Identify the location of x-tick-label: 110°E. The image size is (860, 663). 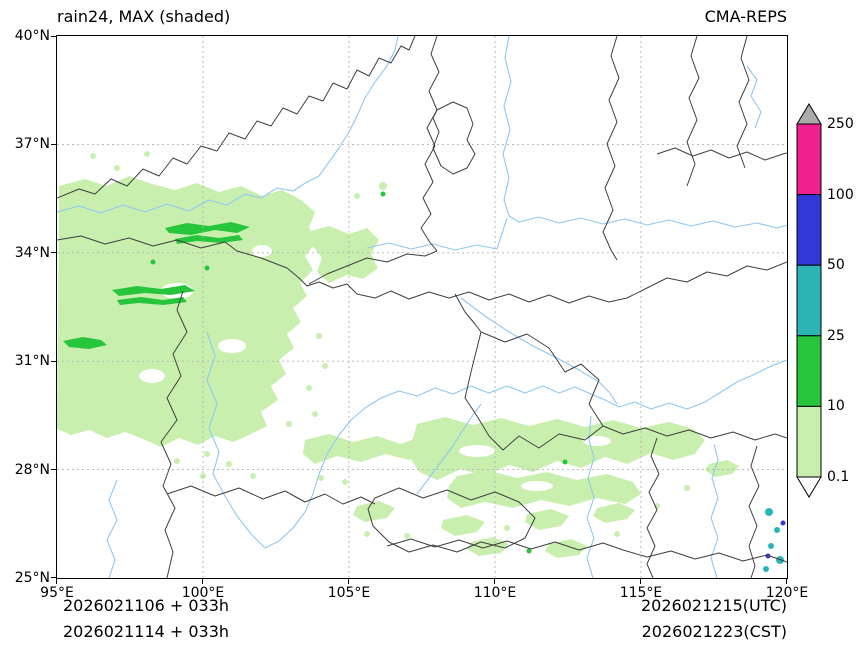
(495, 593).